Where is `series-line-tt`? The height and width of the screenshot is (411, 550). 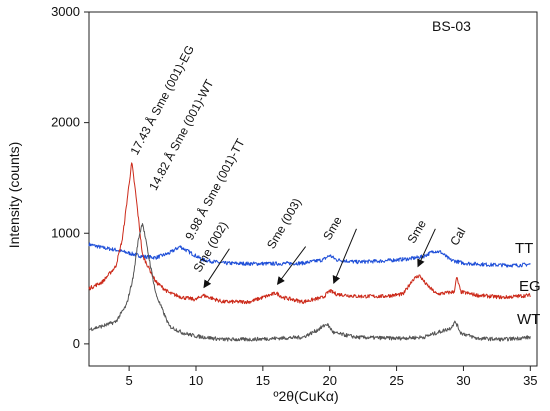 series-line-tt is located at coordinates (309, 255).